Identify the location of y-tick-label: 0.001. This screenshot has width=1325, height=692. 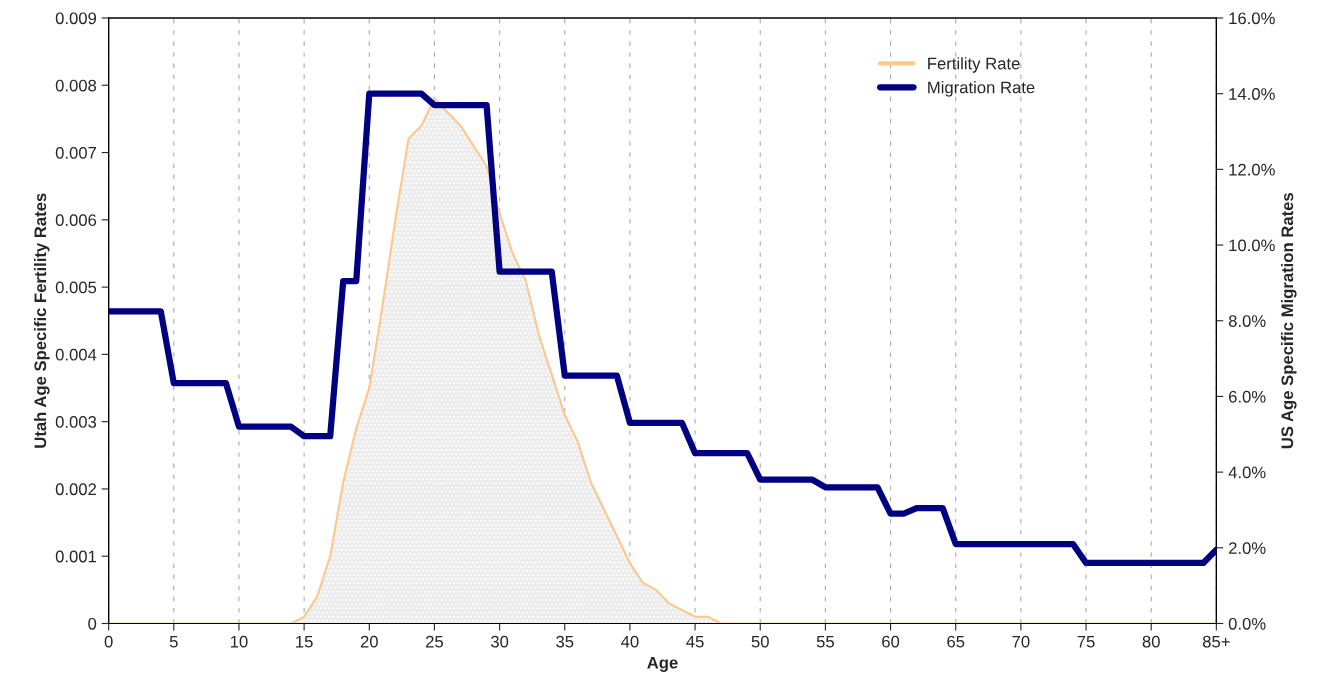
(76, 556).